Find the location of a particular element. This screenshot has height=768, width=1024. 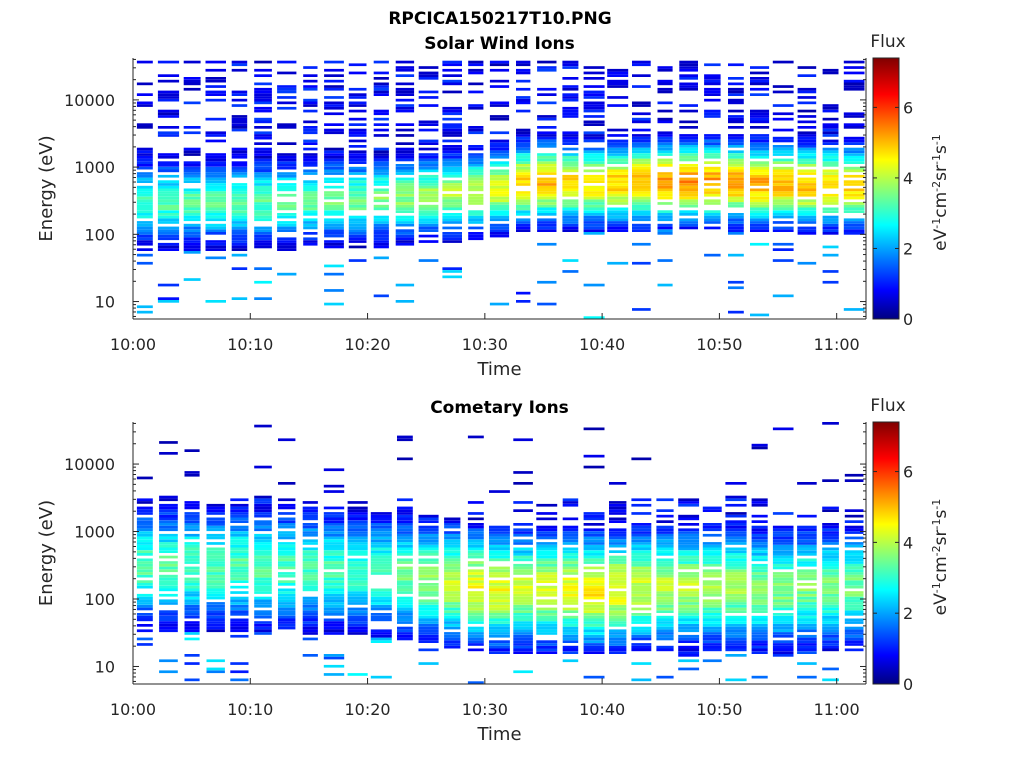

unit-part: eV is located at coordinates (941, 604).